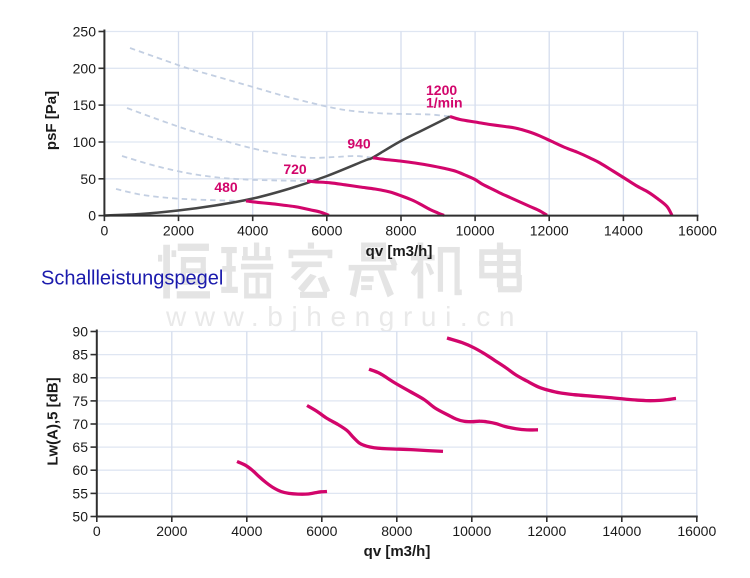  Describe the element at coordinates (441, 90) in the screenshot. I see `svg-text: 1200` at that location.